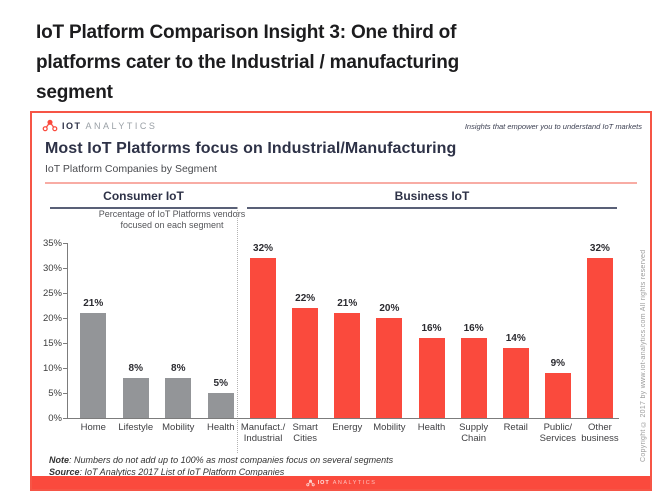 This screenshot has width=662, height=496. I want to click on brand-name-light: ANALYTICS, so click(121, 125).